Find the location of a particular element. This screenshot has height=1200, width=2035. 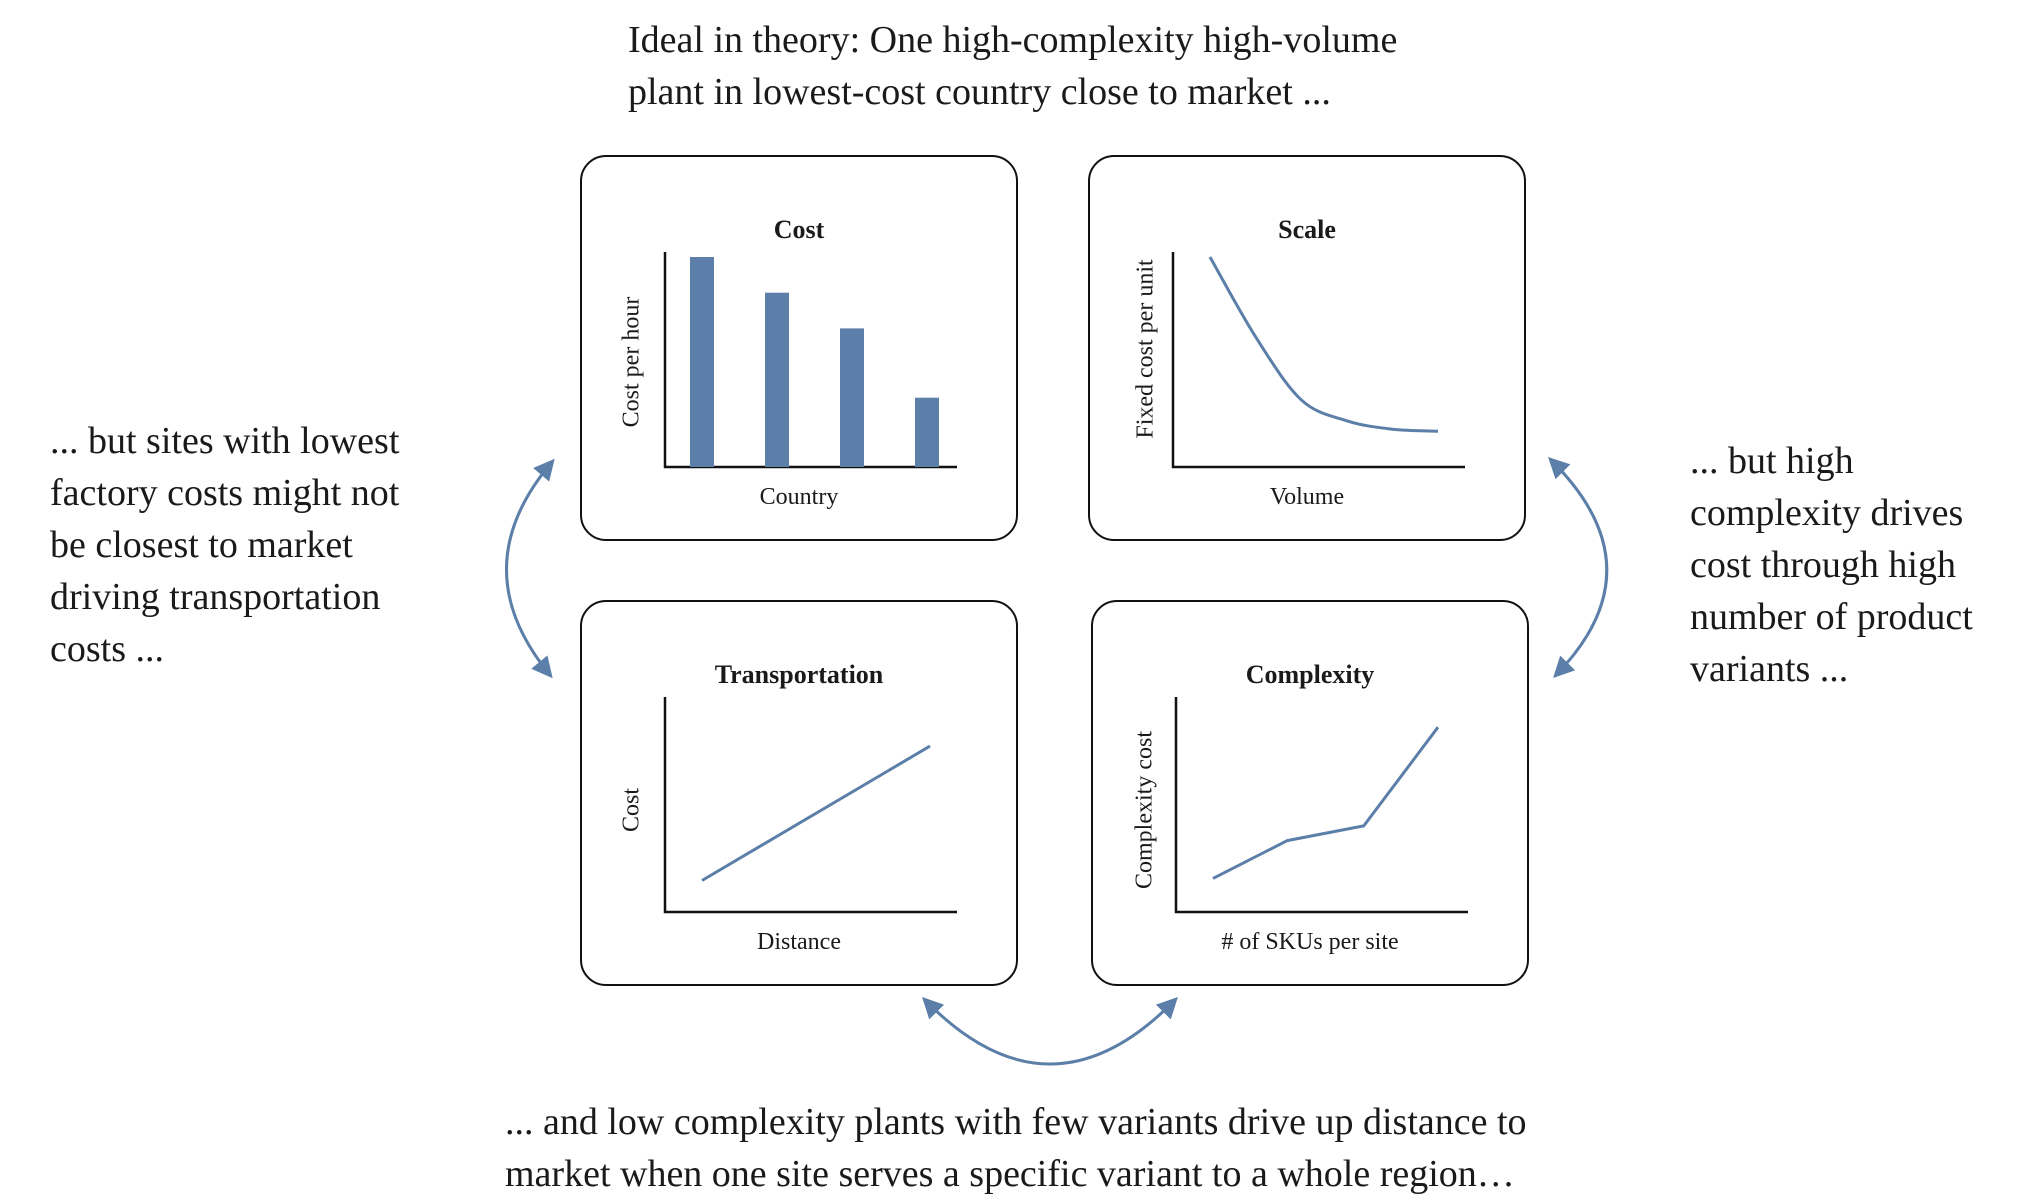

scale-panel: Scale Fixed cost per unit Volume is located at coordinates (1307, 348).